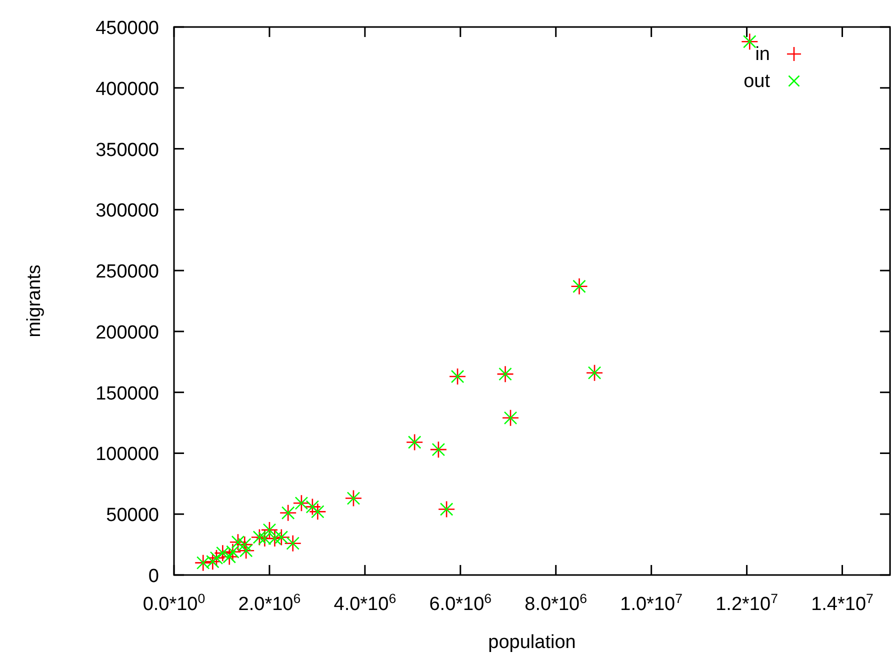 The height and width of the screenshot is (655, 891). What do you see at coordinates (532, 642) in the screenshot?
I see `x-axis-title: population` at bounding box center [532, 642].